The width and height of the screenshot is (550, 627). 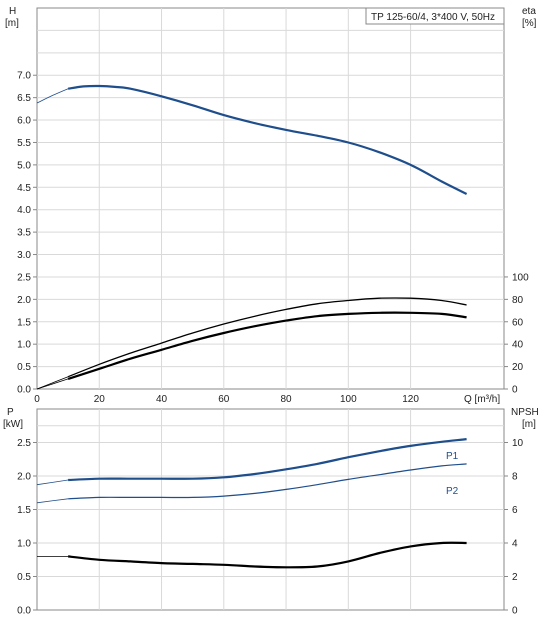 I want to click on x-tick-label: 40, so click(x=162, y=399).